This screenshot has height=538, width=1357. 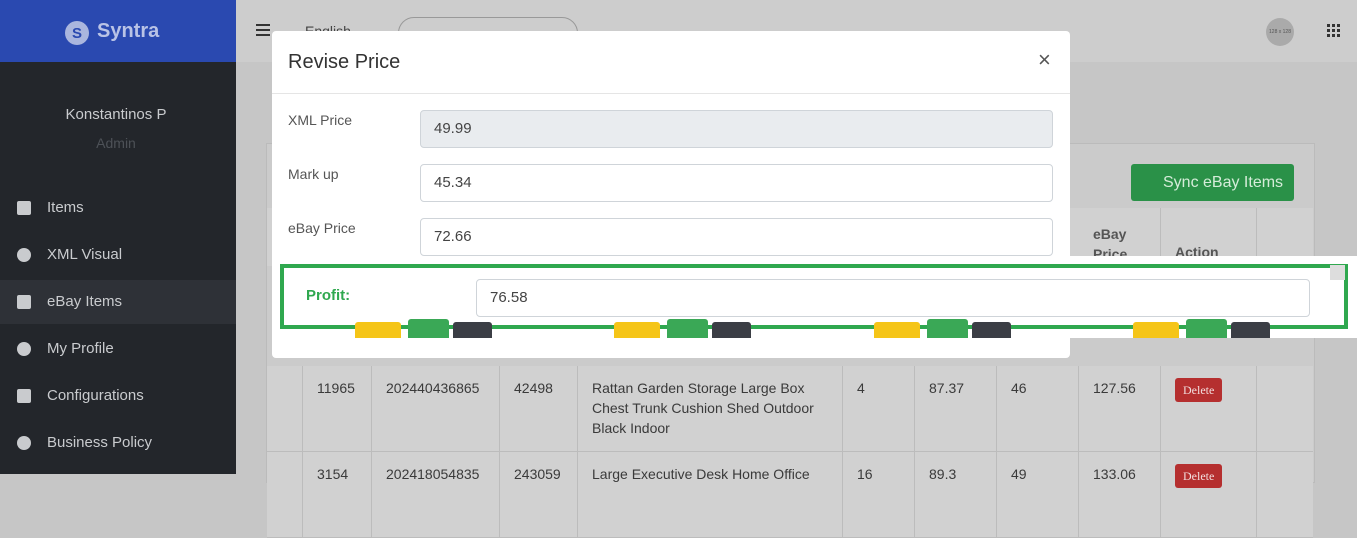 What do you see at coordinates (320, 120) in the screenshot?
I see `field-label: XML Price` at bounding box center [320, 120].